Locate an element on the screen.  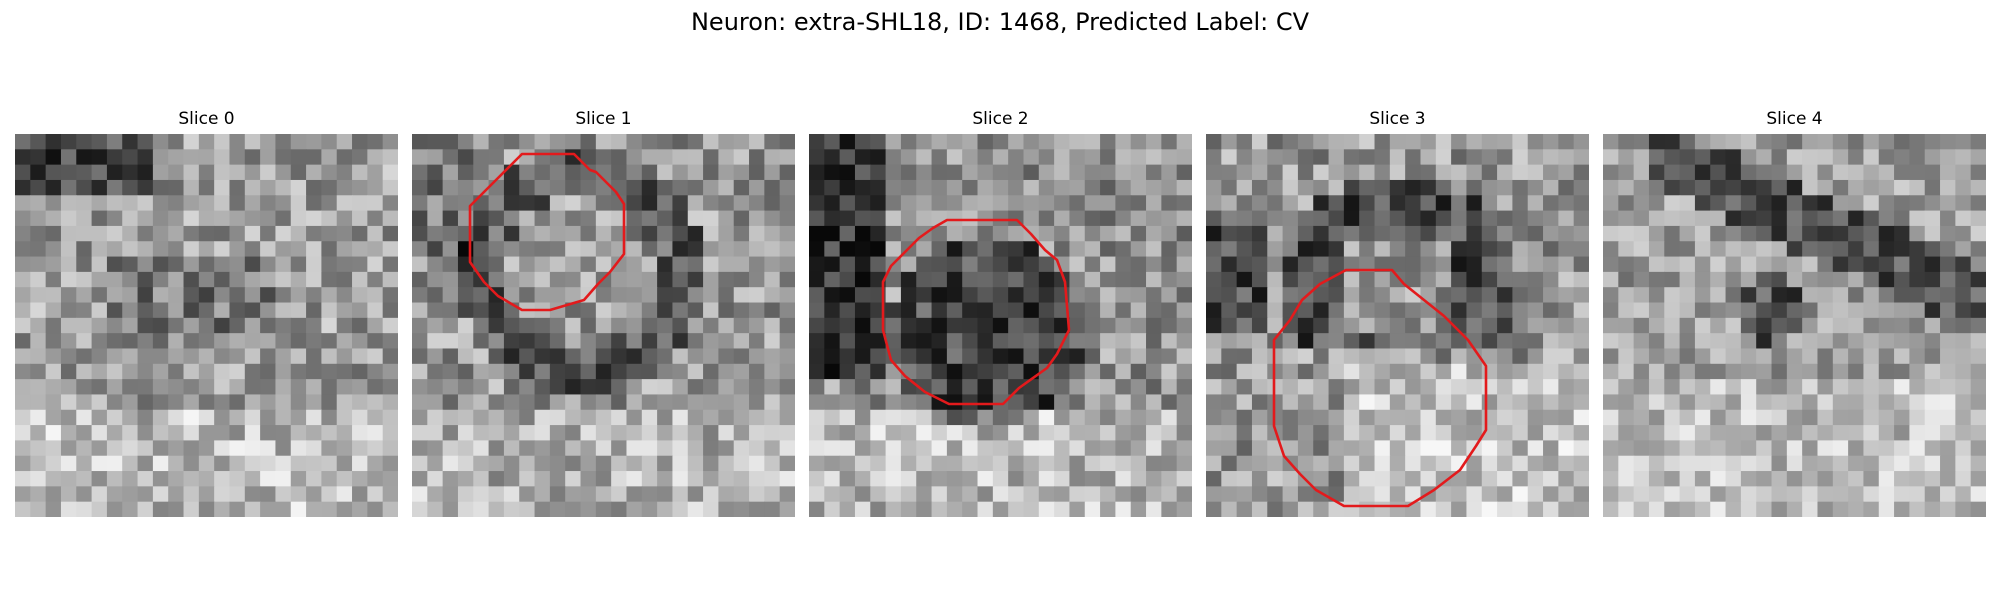
slice-3-image is located at coordinates (1397, 325).